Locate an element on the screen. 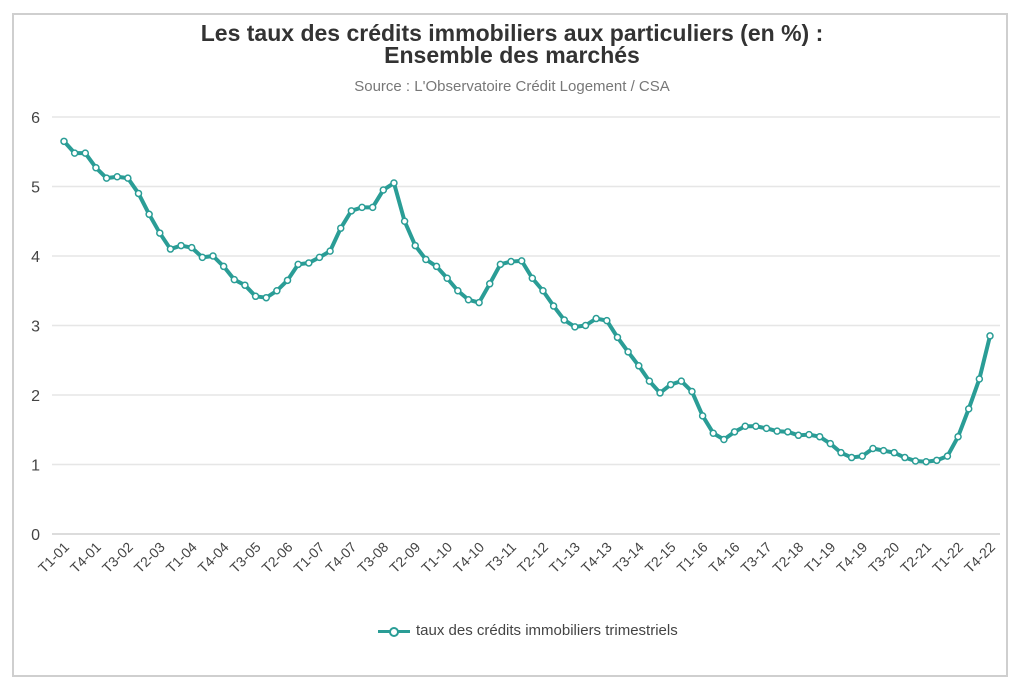 This screenshot has width=1024, height=691. x-tick-label: T3-14 is located at coordinates (628, 557).